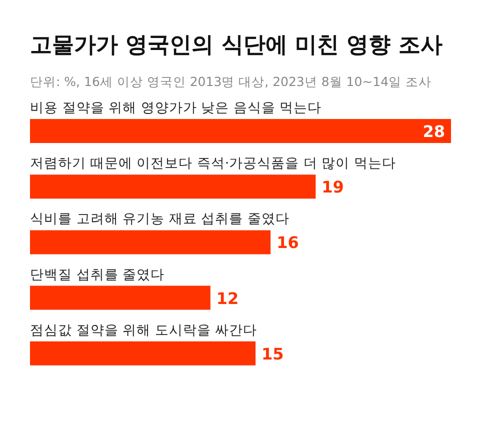 This screenshot has height=439, width=480. What do you see at coordinates (333, 187) in the screenshot?
I see `data-label: 19` at bounding box center [333, 187].